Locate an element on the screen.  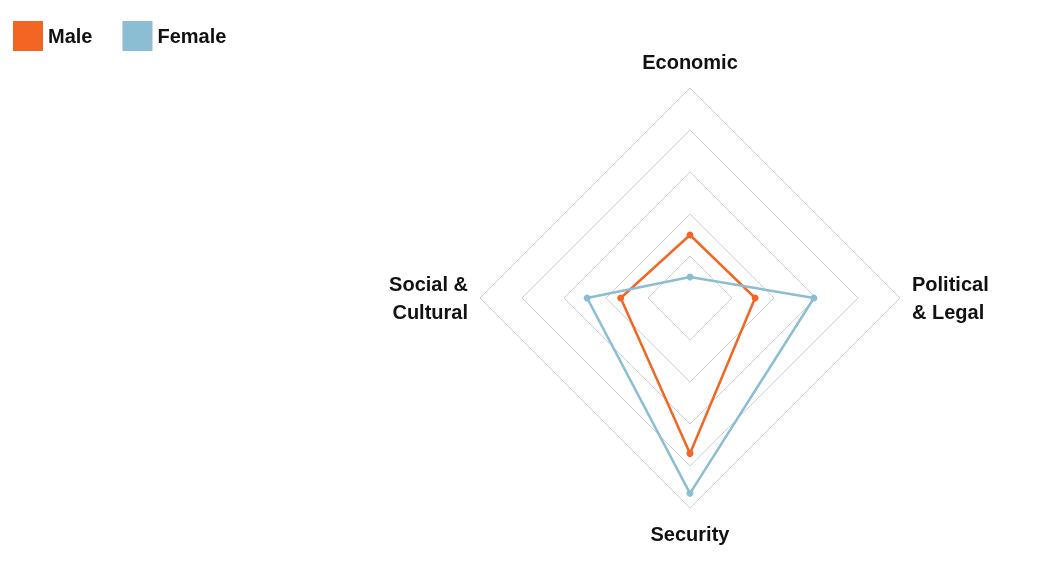
legend-label: Female is located at coordinates (192, 36).